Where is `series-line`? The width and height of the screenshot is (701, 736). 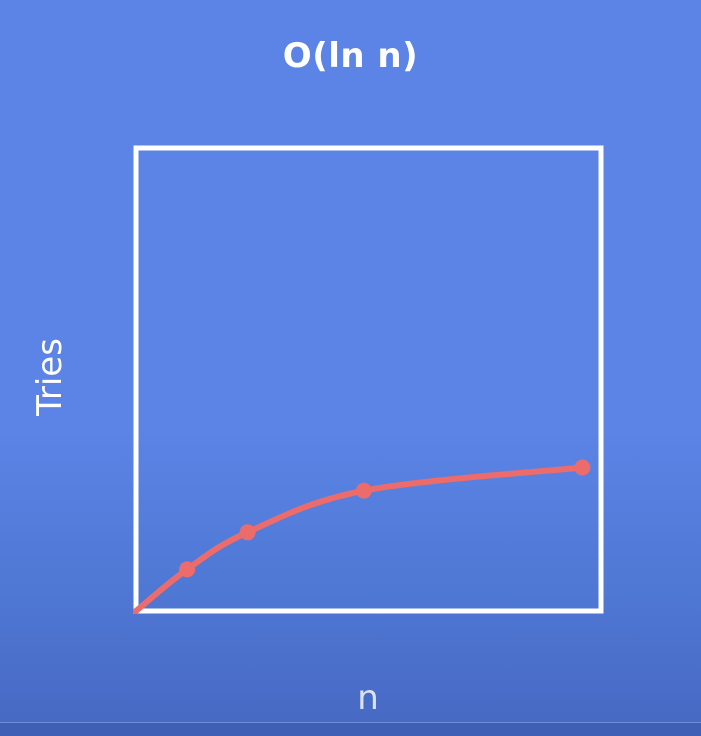 series-line is located at coordinates (359, 539).